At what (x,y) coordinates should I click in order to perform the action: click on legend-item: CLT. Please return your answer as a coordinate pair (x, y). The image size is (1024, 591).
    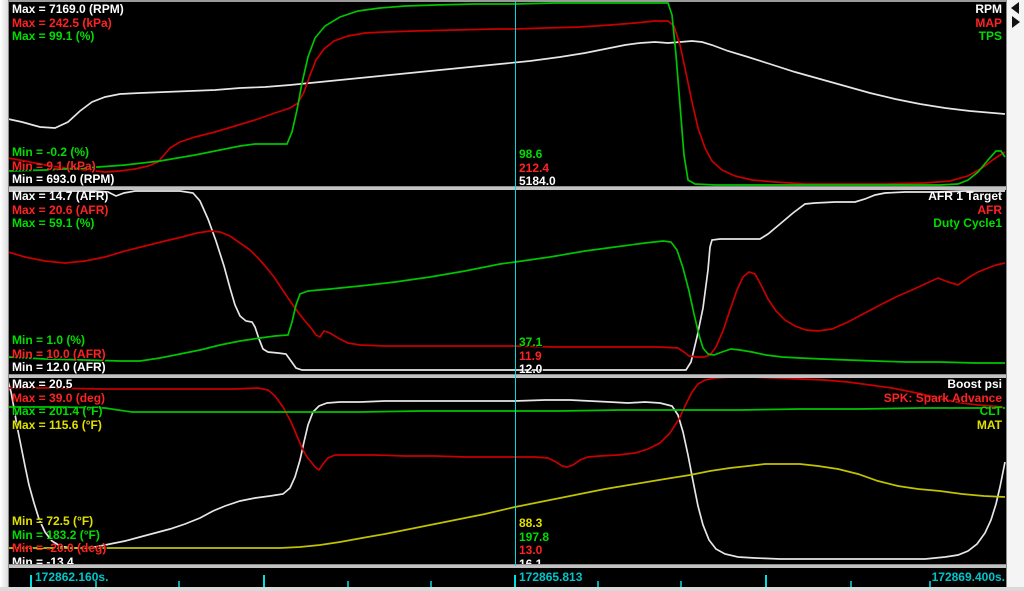
    Looking at the image, I should click on (990, 411).